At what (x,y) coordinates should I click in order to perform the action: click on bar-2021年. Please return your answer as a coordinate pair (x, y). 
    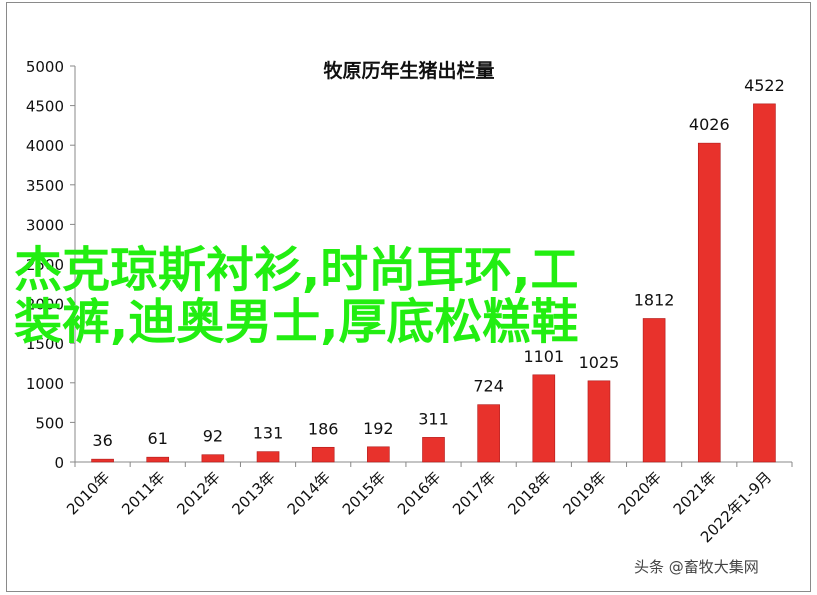
    Looking at the image, I should click on (709, 302).